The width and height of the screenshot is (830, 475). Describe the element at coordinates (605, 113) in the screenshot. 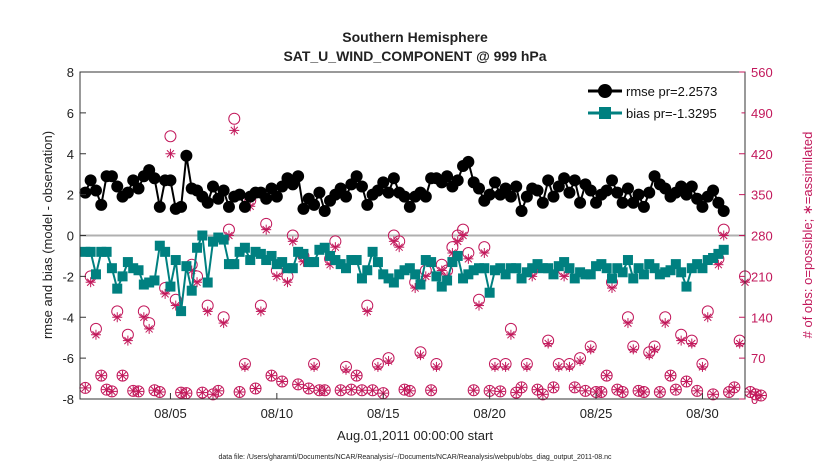

I see `legend-bias-marker` at that location.